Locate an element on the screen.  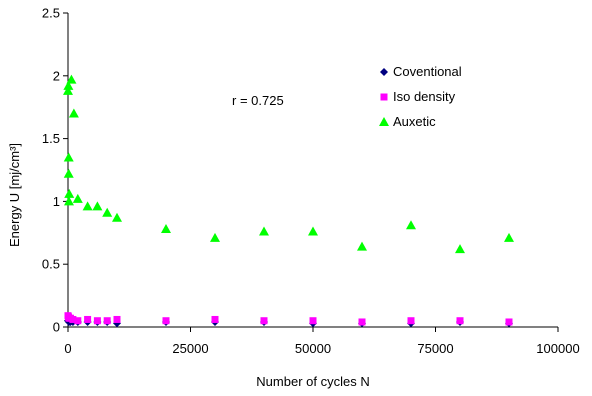
legend-label: Auxetic is located at coordinates (414, 121).